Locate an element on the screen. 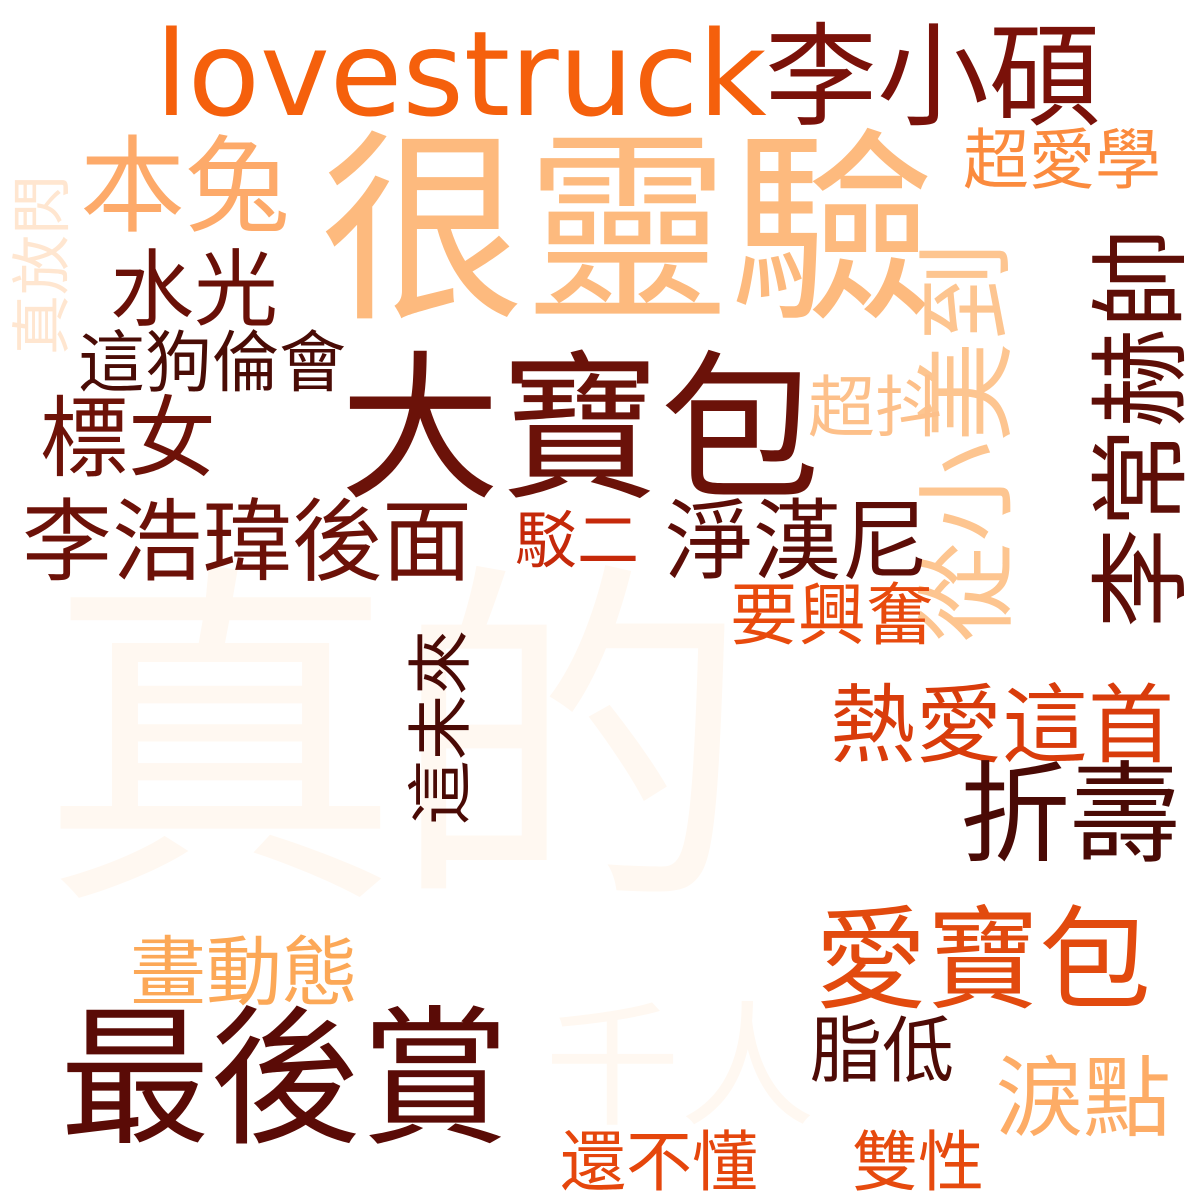 This screenshot has height=1200, width=1200. word-zuihoushang: 最後賞 is located at coordinates (285, 1080).